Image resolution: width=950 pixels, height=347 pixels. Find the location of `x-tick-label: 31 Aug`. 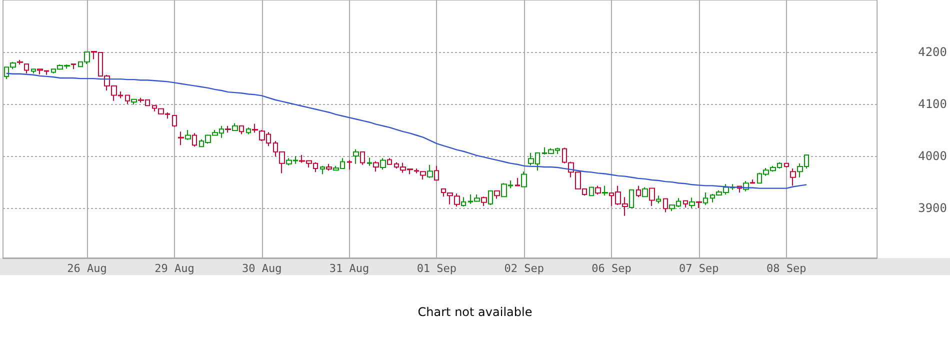

x-tick-label: 31 Aug is located at coordinates (349, 268).